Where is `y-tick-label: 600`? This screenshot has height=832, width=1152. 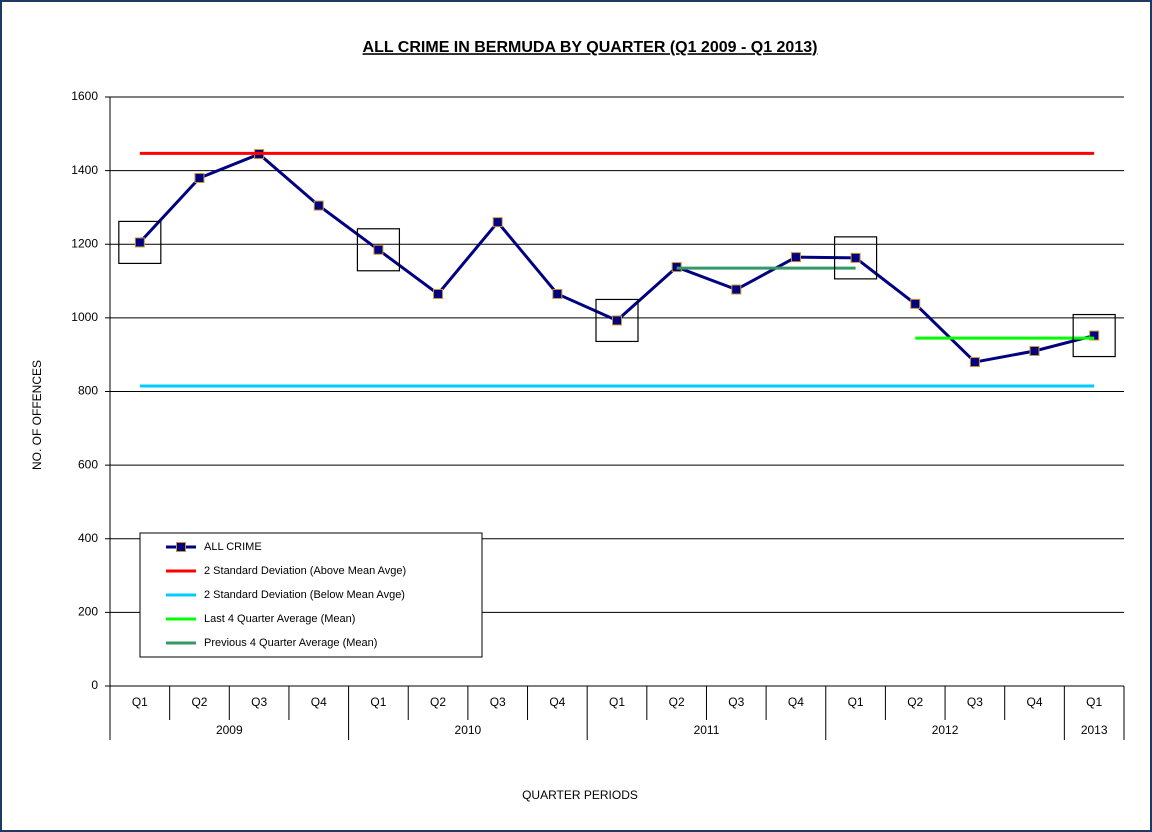
y-tick-label: 600 is located at coordinates (88, 464).